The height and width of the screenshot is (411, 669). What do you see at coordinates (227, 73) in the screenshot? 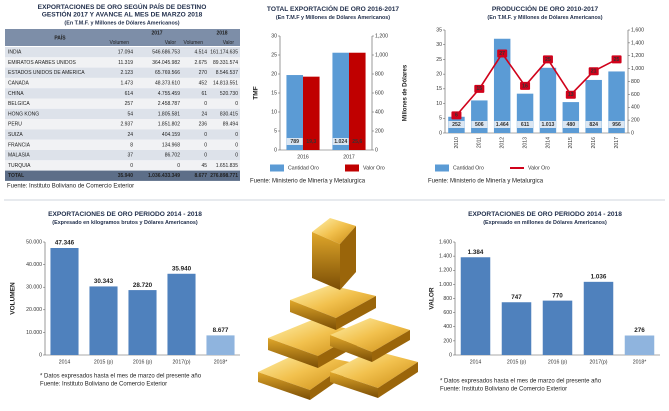
I see `table-cell: 8.546.537` at bounding box center [227, 73].